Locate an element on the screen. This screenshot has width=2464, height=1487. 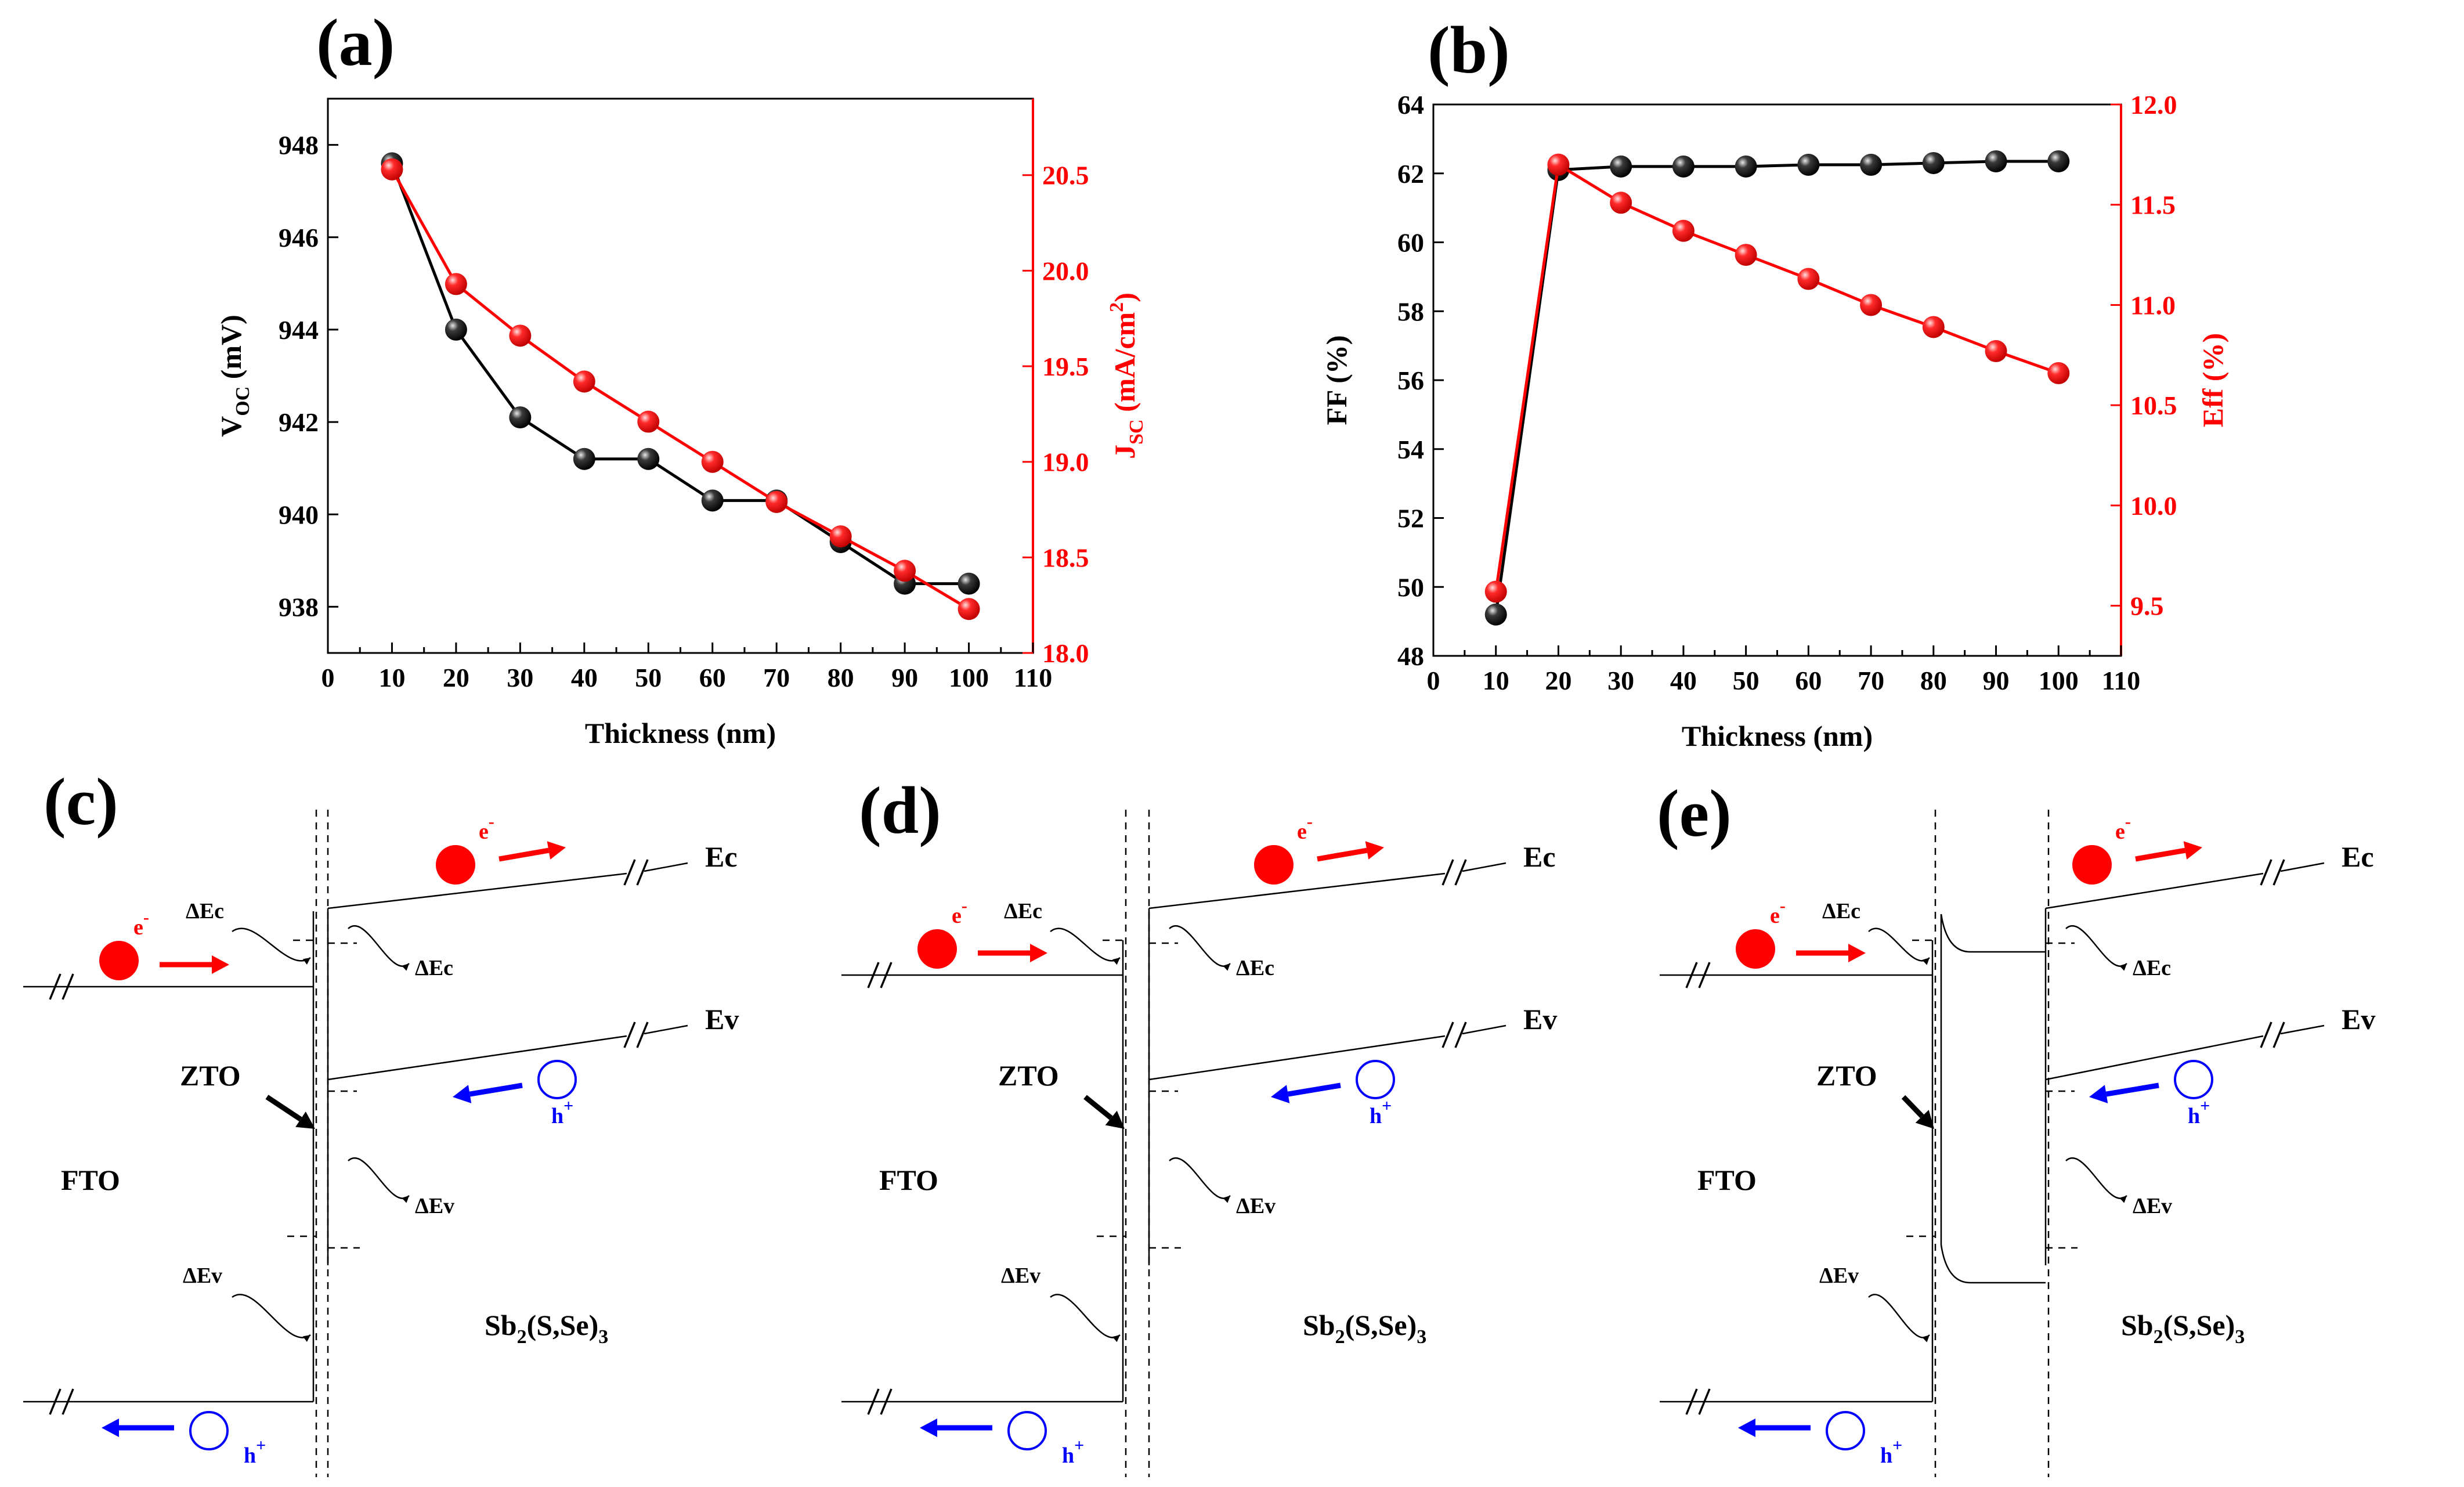
delta-ev-right-label: ΔEv is located at coordinates (434, 1206).